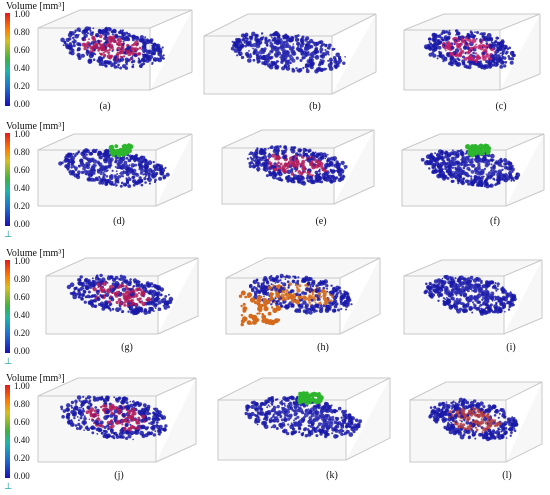  Describe the element at coordinates (35, 6) in the screenshot. I see `colorbar-title: Volume [mm³]` at that location.